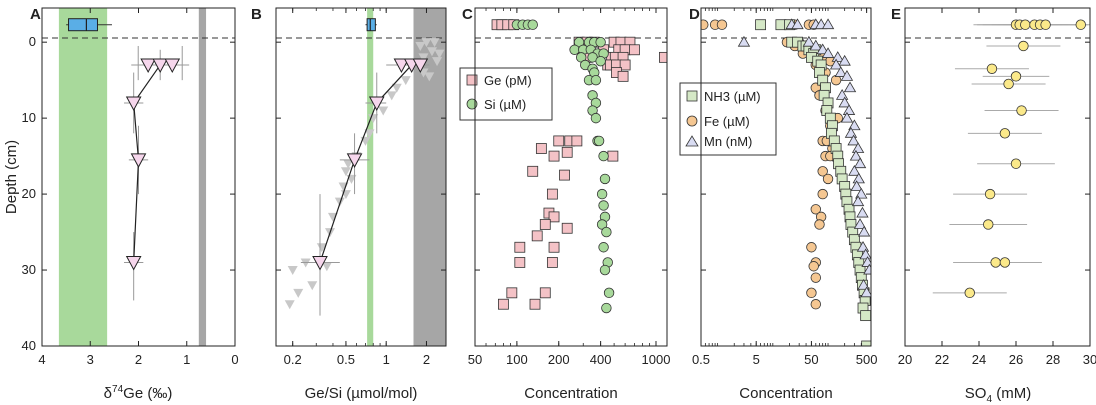 The height and width of the screenshot is (405, 1096). What do you see at coordinates (90, 359) in the screenshot?
I see `xtick-label-a-3: 3` at bounding box center [90, 359].